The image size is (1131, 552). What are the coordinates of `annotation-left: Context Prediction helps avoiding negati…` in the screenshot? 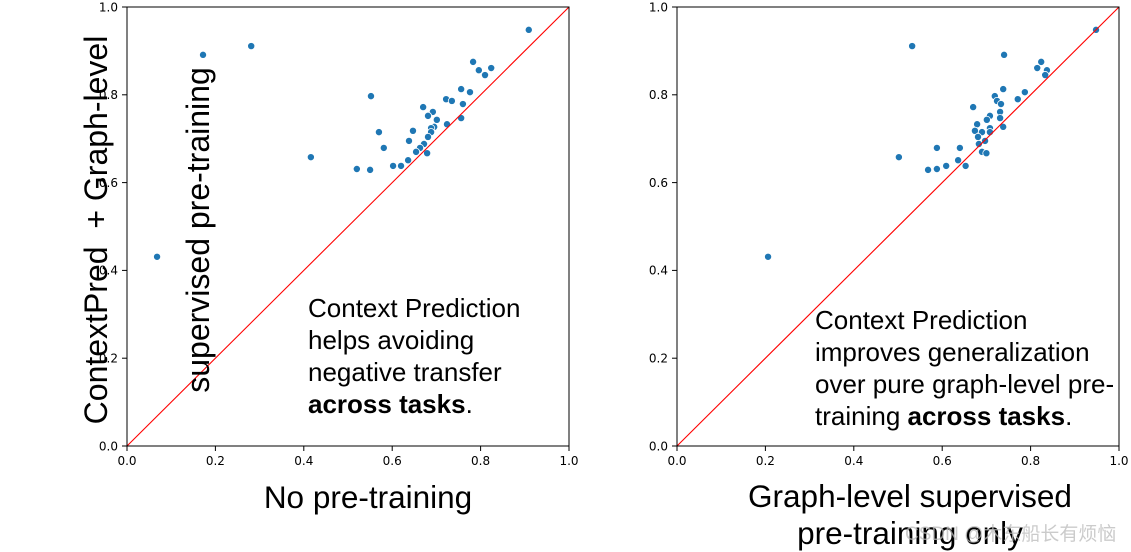 It's located at (414, 356).